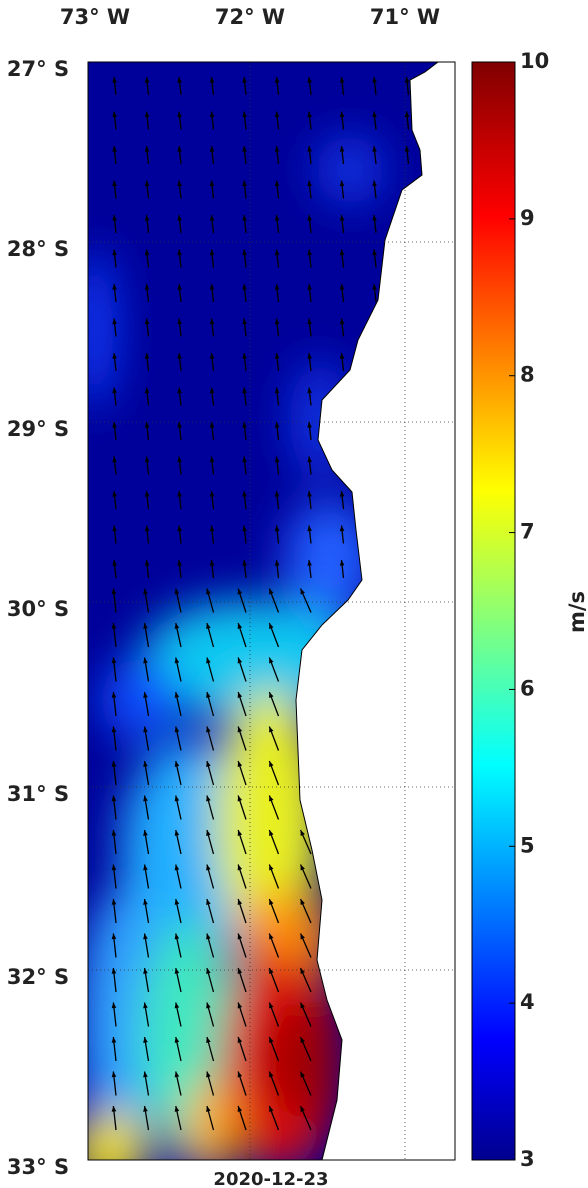 The height and width of the screenshot is (1188, 588). What do you see at coordinates (250, 17) in the screenshot?
I see `lon-label: 72° W` at bounding box center [250, 17].